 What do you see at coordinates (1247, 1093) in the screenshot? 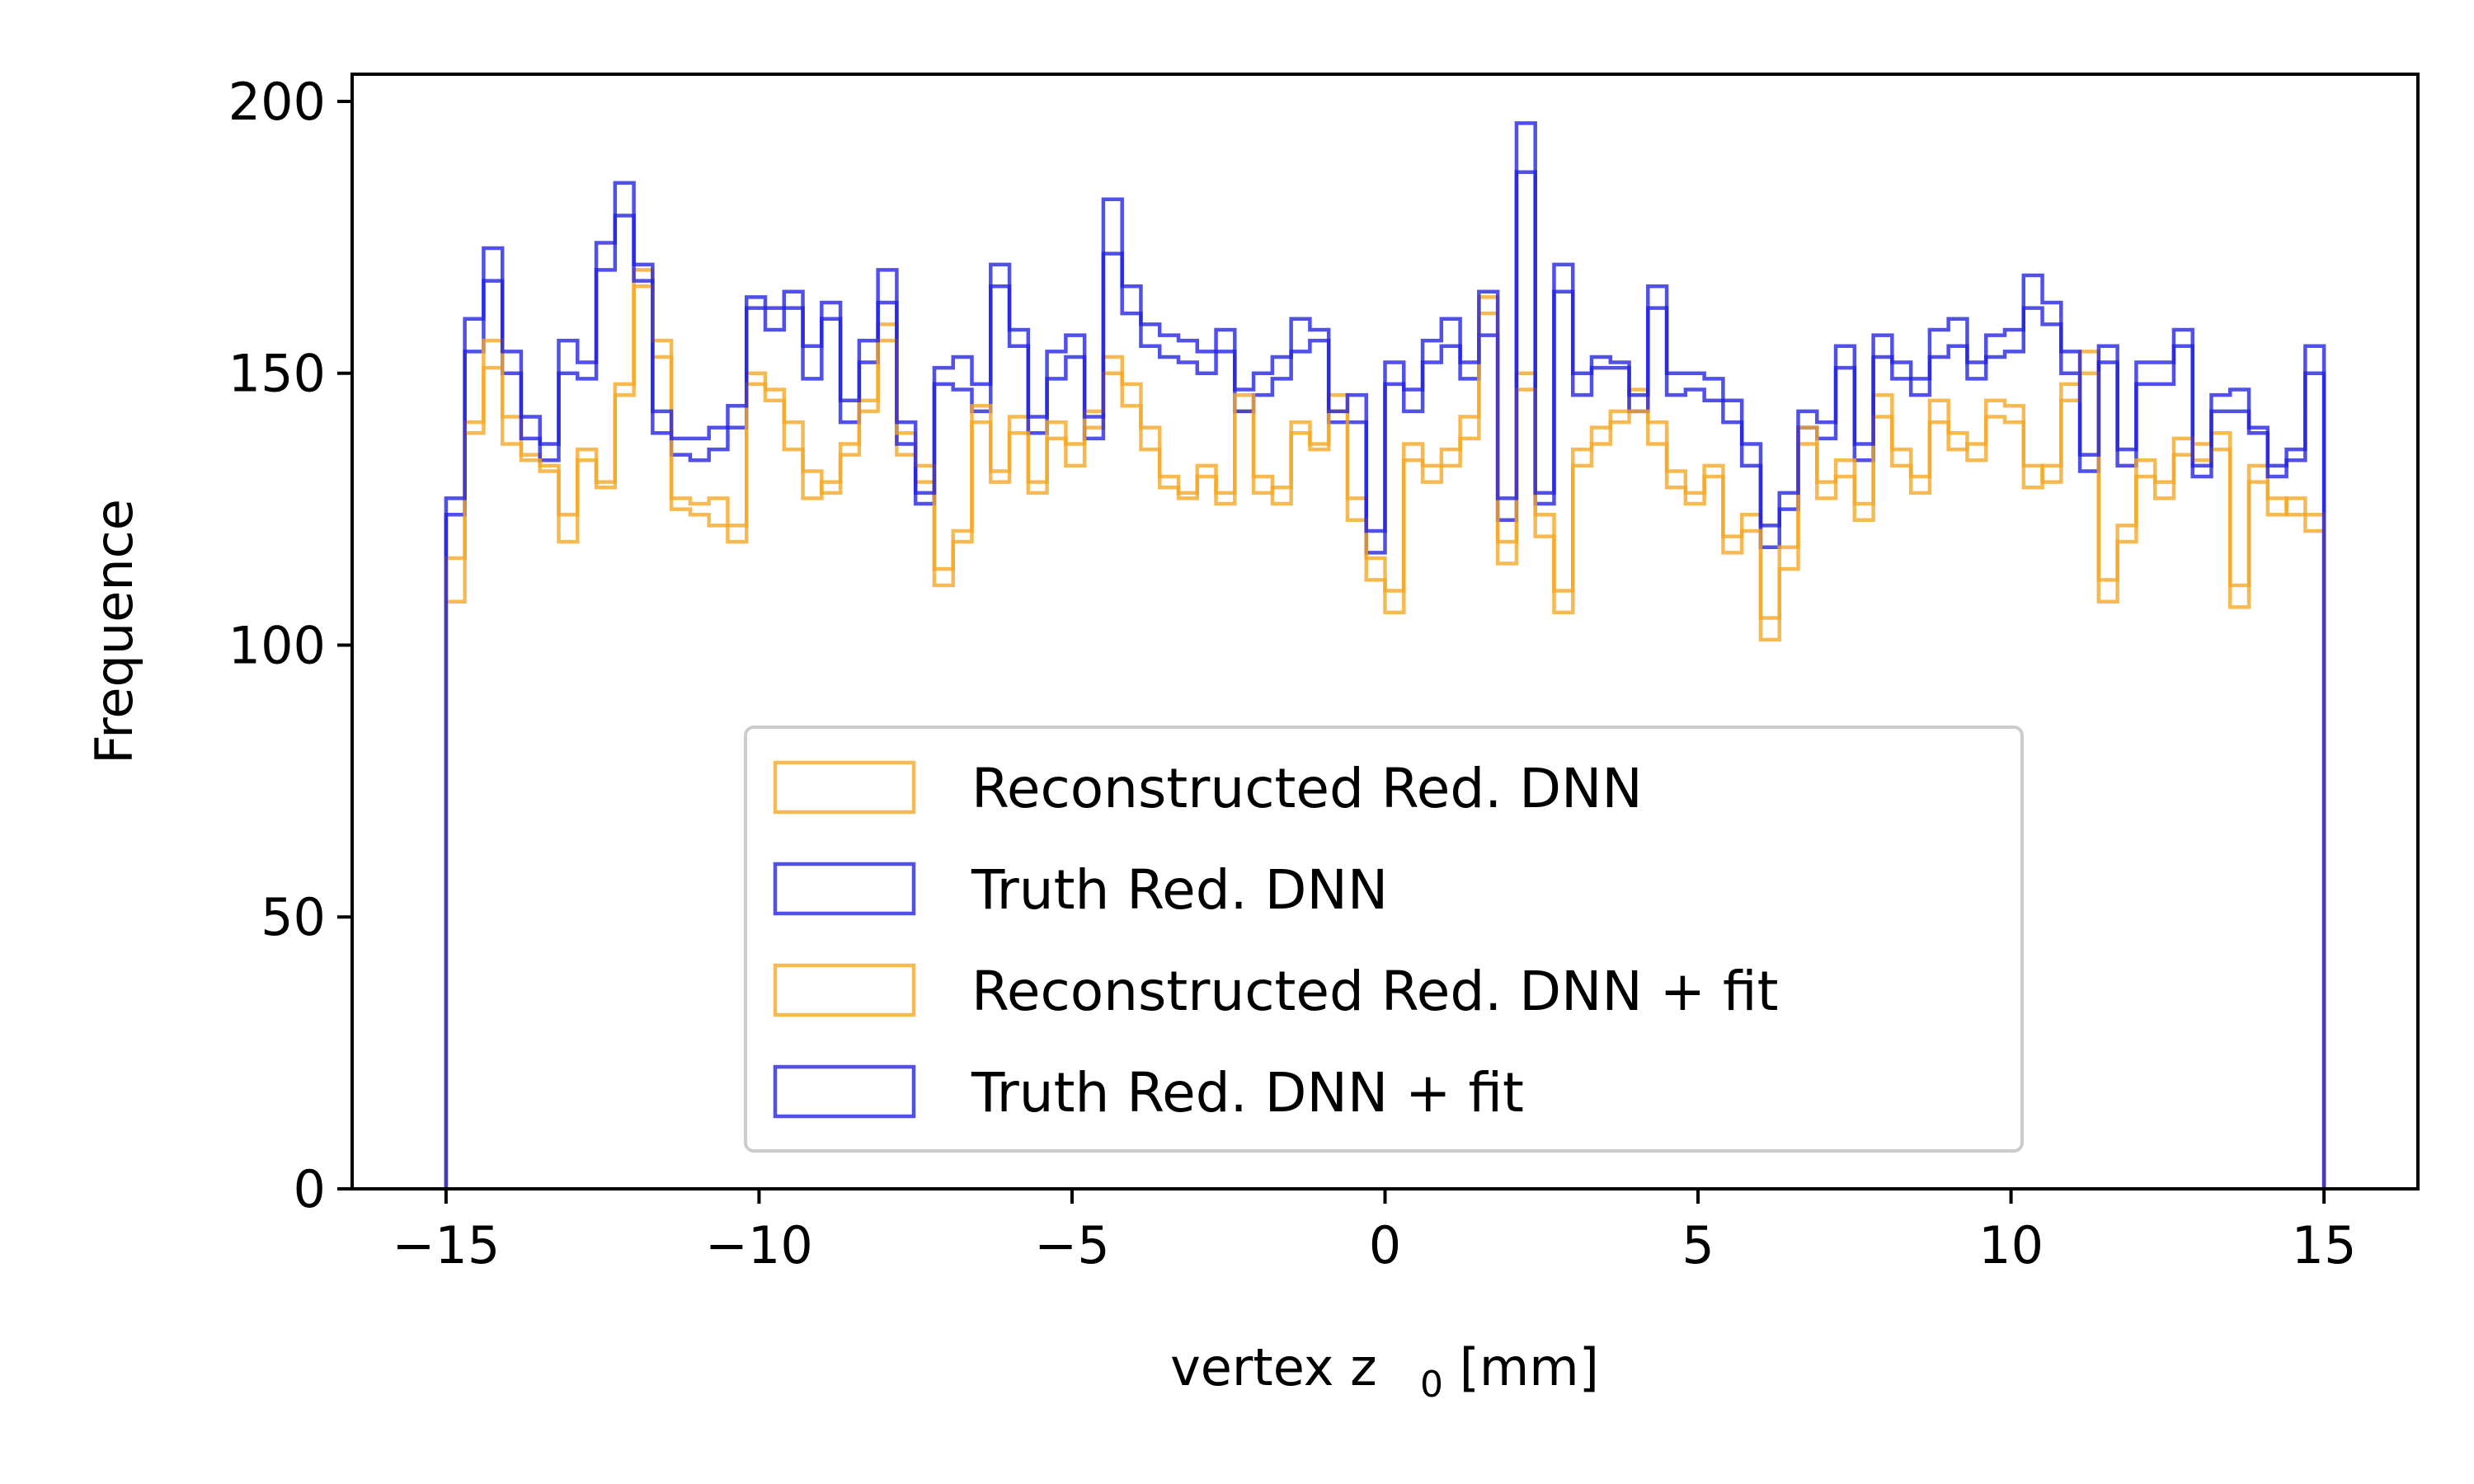
I see `legend-label: Truth Red. DNN + fit` at bounding box center [1247, 1093].